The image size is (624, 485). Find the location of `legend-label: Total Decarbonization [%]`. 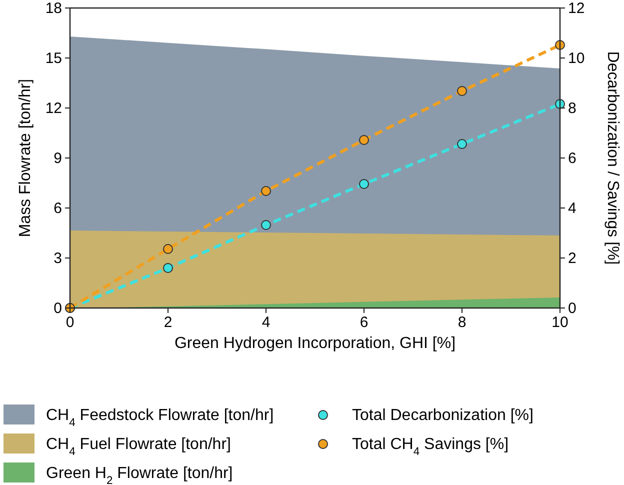

legend-label: Total Decarbonization [%] is located at coordinates (443, 415).